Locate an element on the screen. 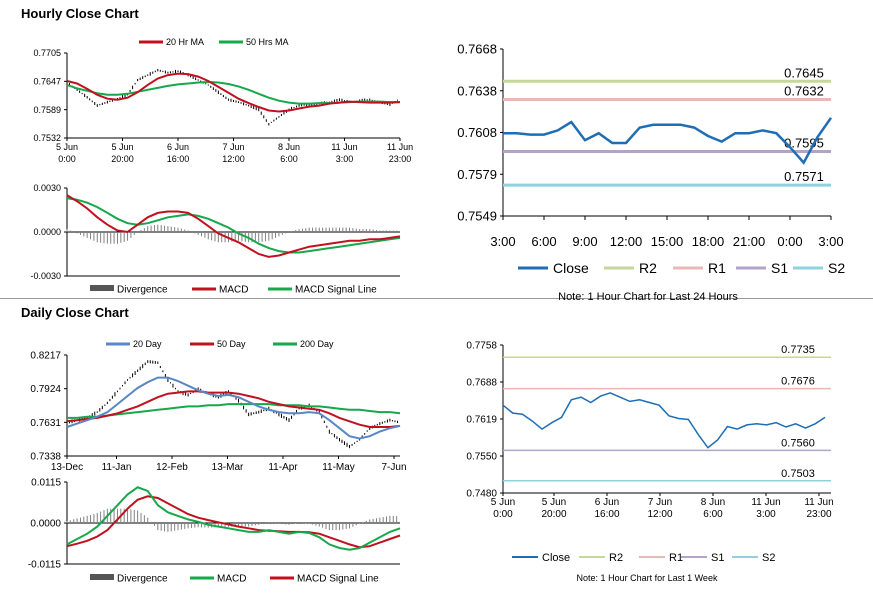 The width and height of the screenshot is (873, 601). hourly-price-y-tick-label: 0.7705 is located at coordinates (47, 53).